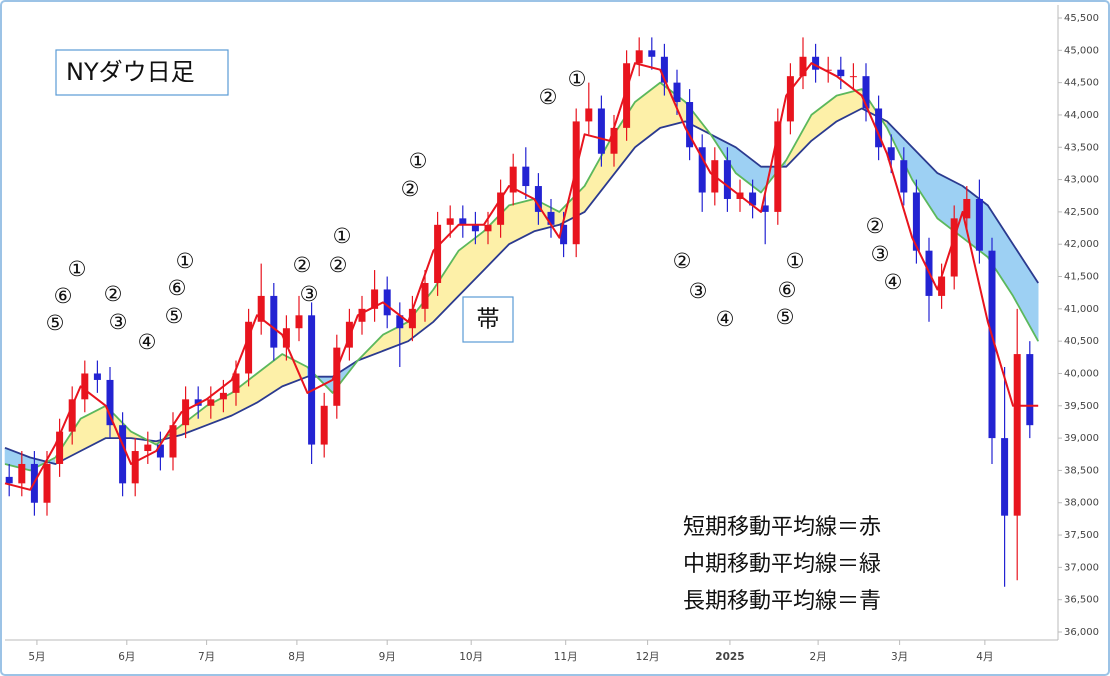 This screenshot has width=1110, height=676. What do you see at coordinates (1081, 438) in the screenshot?
I see `y-tick-label: 39,000` at bounding box center [1081, 438].